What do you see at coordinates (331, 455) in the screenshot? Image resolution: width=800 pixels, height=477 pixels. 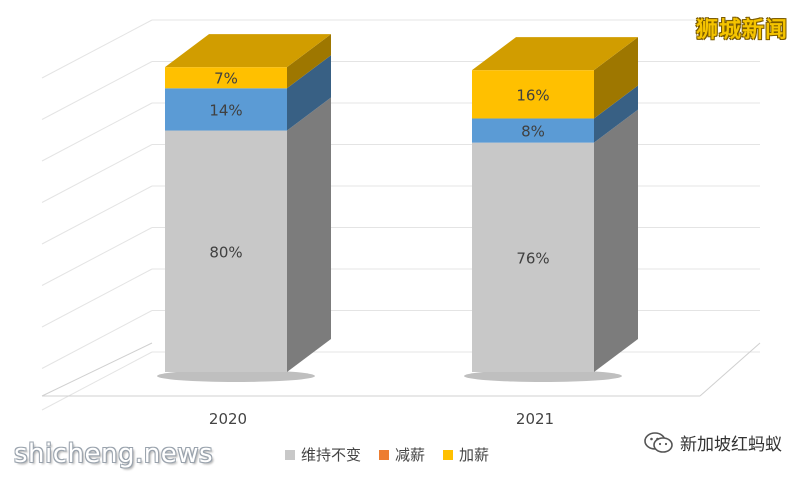 I see `legend-label: 维持不变` at bounding box center [331, 455].